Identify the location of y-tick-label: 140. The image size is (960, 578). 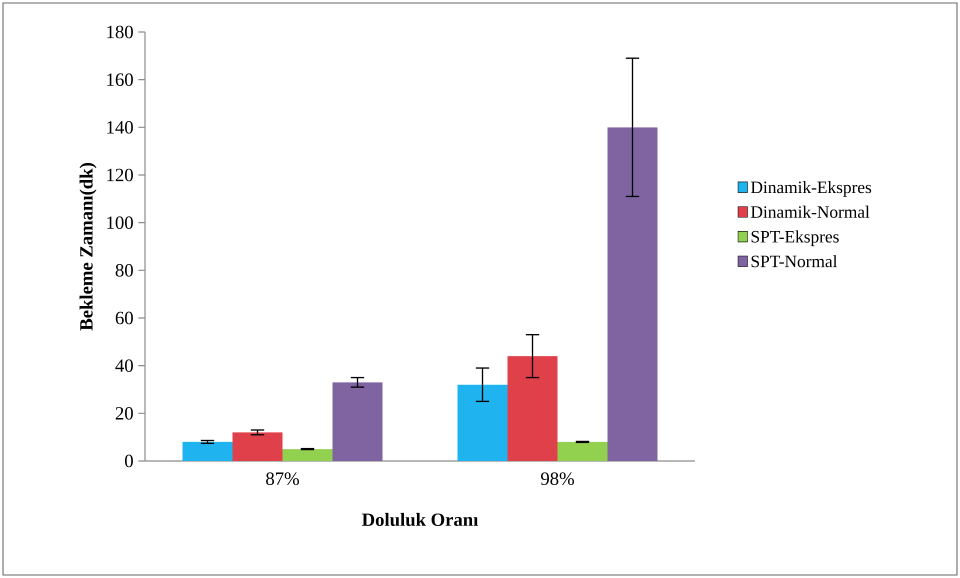
(120, 127).